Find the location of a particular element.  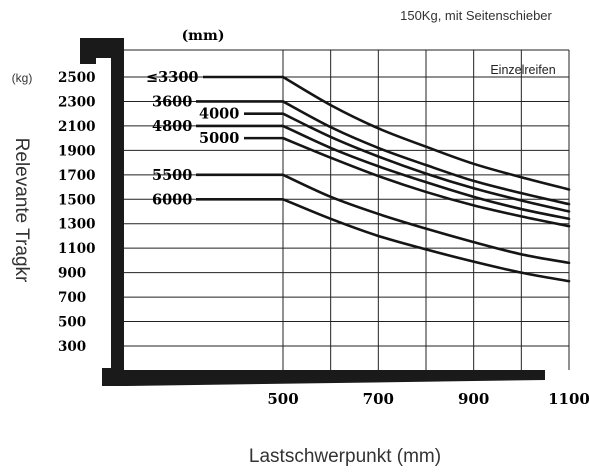

y-tick-label: 1300 is located at coordinates (77, 225).